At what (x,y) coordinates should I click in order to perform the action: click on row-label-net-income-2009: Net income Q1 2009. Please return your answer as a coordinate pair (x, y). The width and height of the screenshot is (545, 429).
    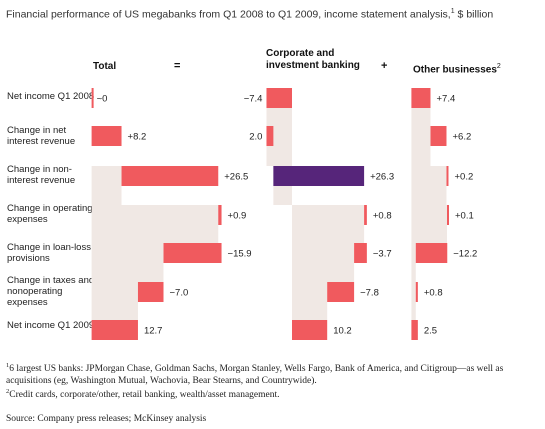
    Looking at the image, I should click on (51, 325).